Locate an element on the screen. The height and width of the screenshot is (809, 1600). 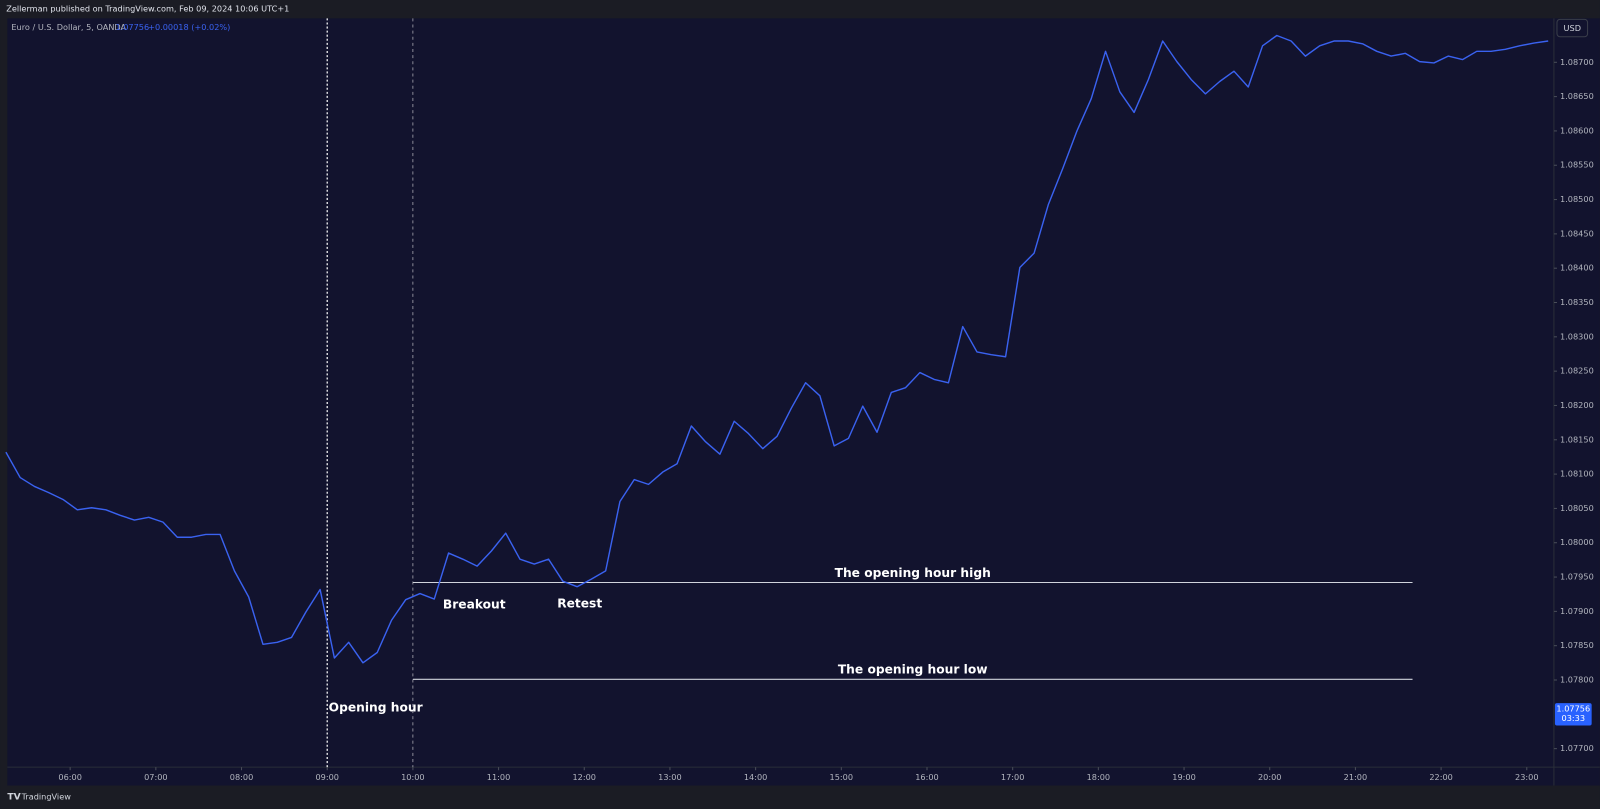
x-tick-label: 12:00 is located at coordinates (585, 777).